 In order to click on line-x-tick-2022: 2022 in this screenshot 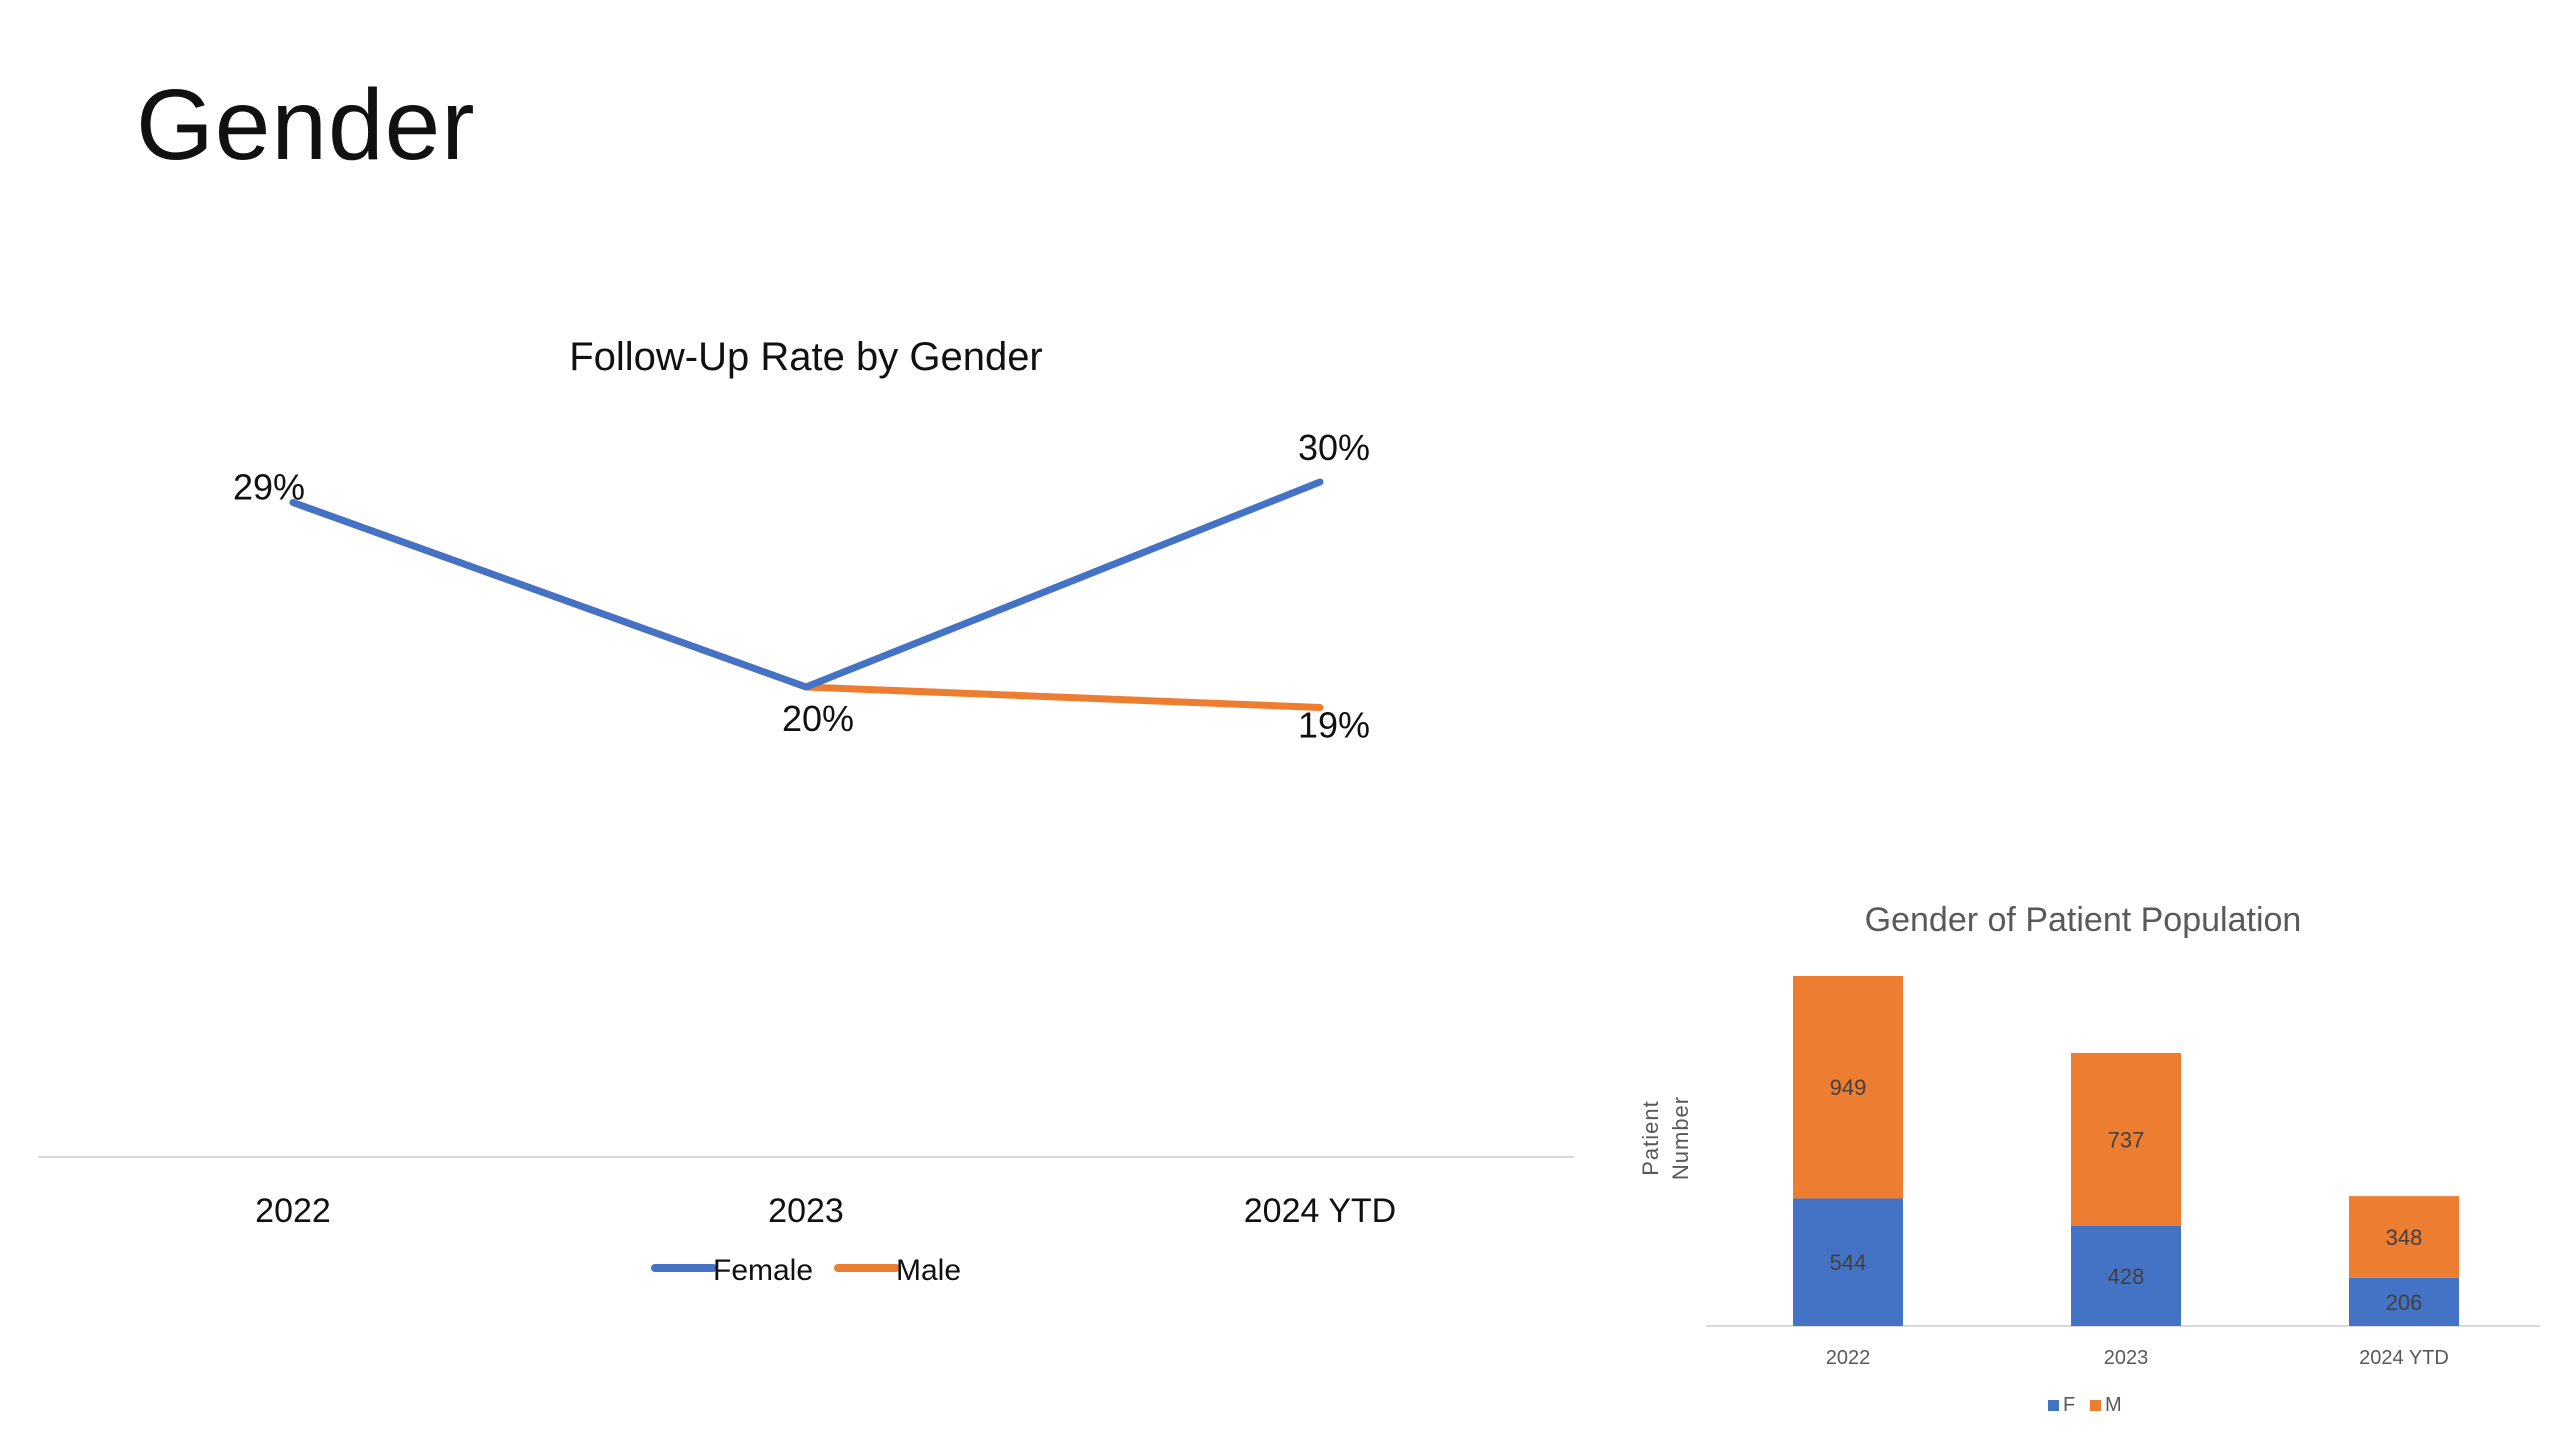, I will do `click(293, 1211)`.